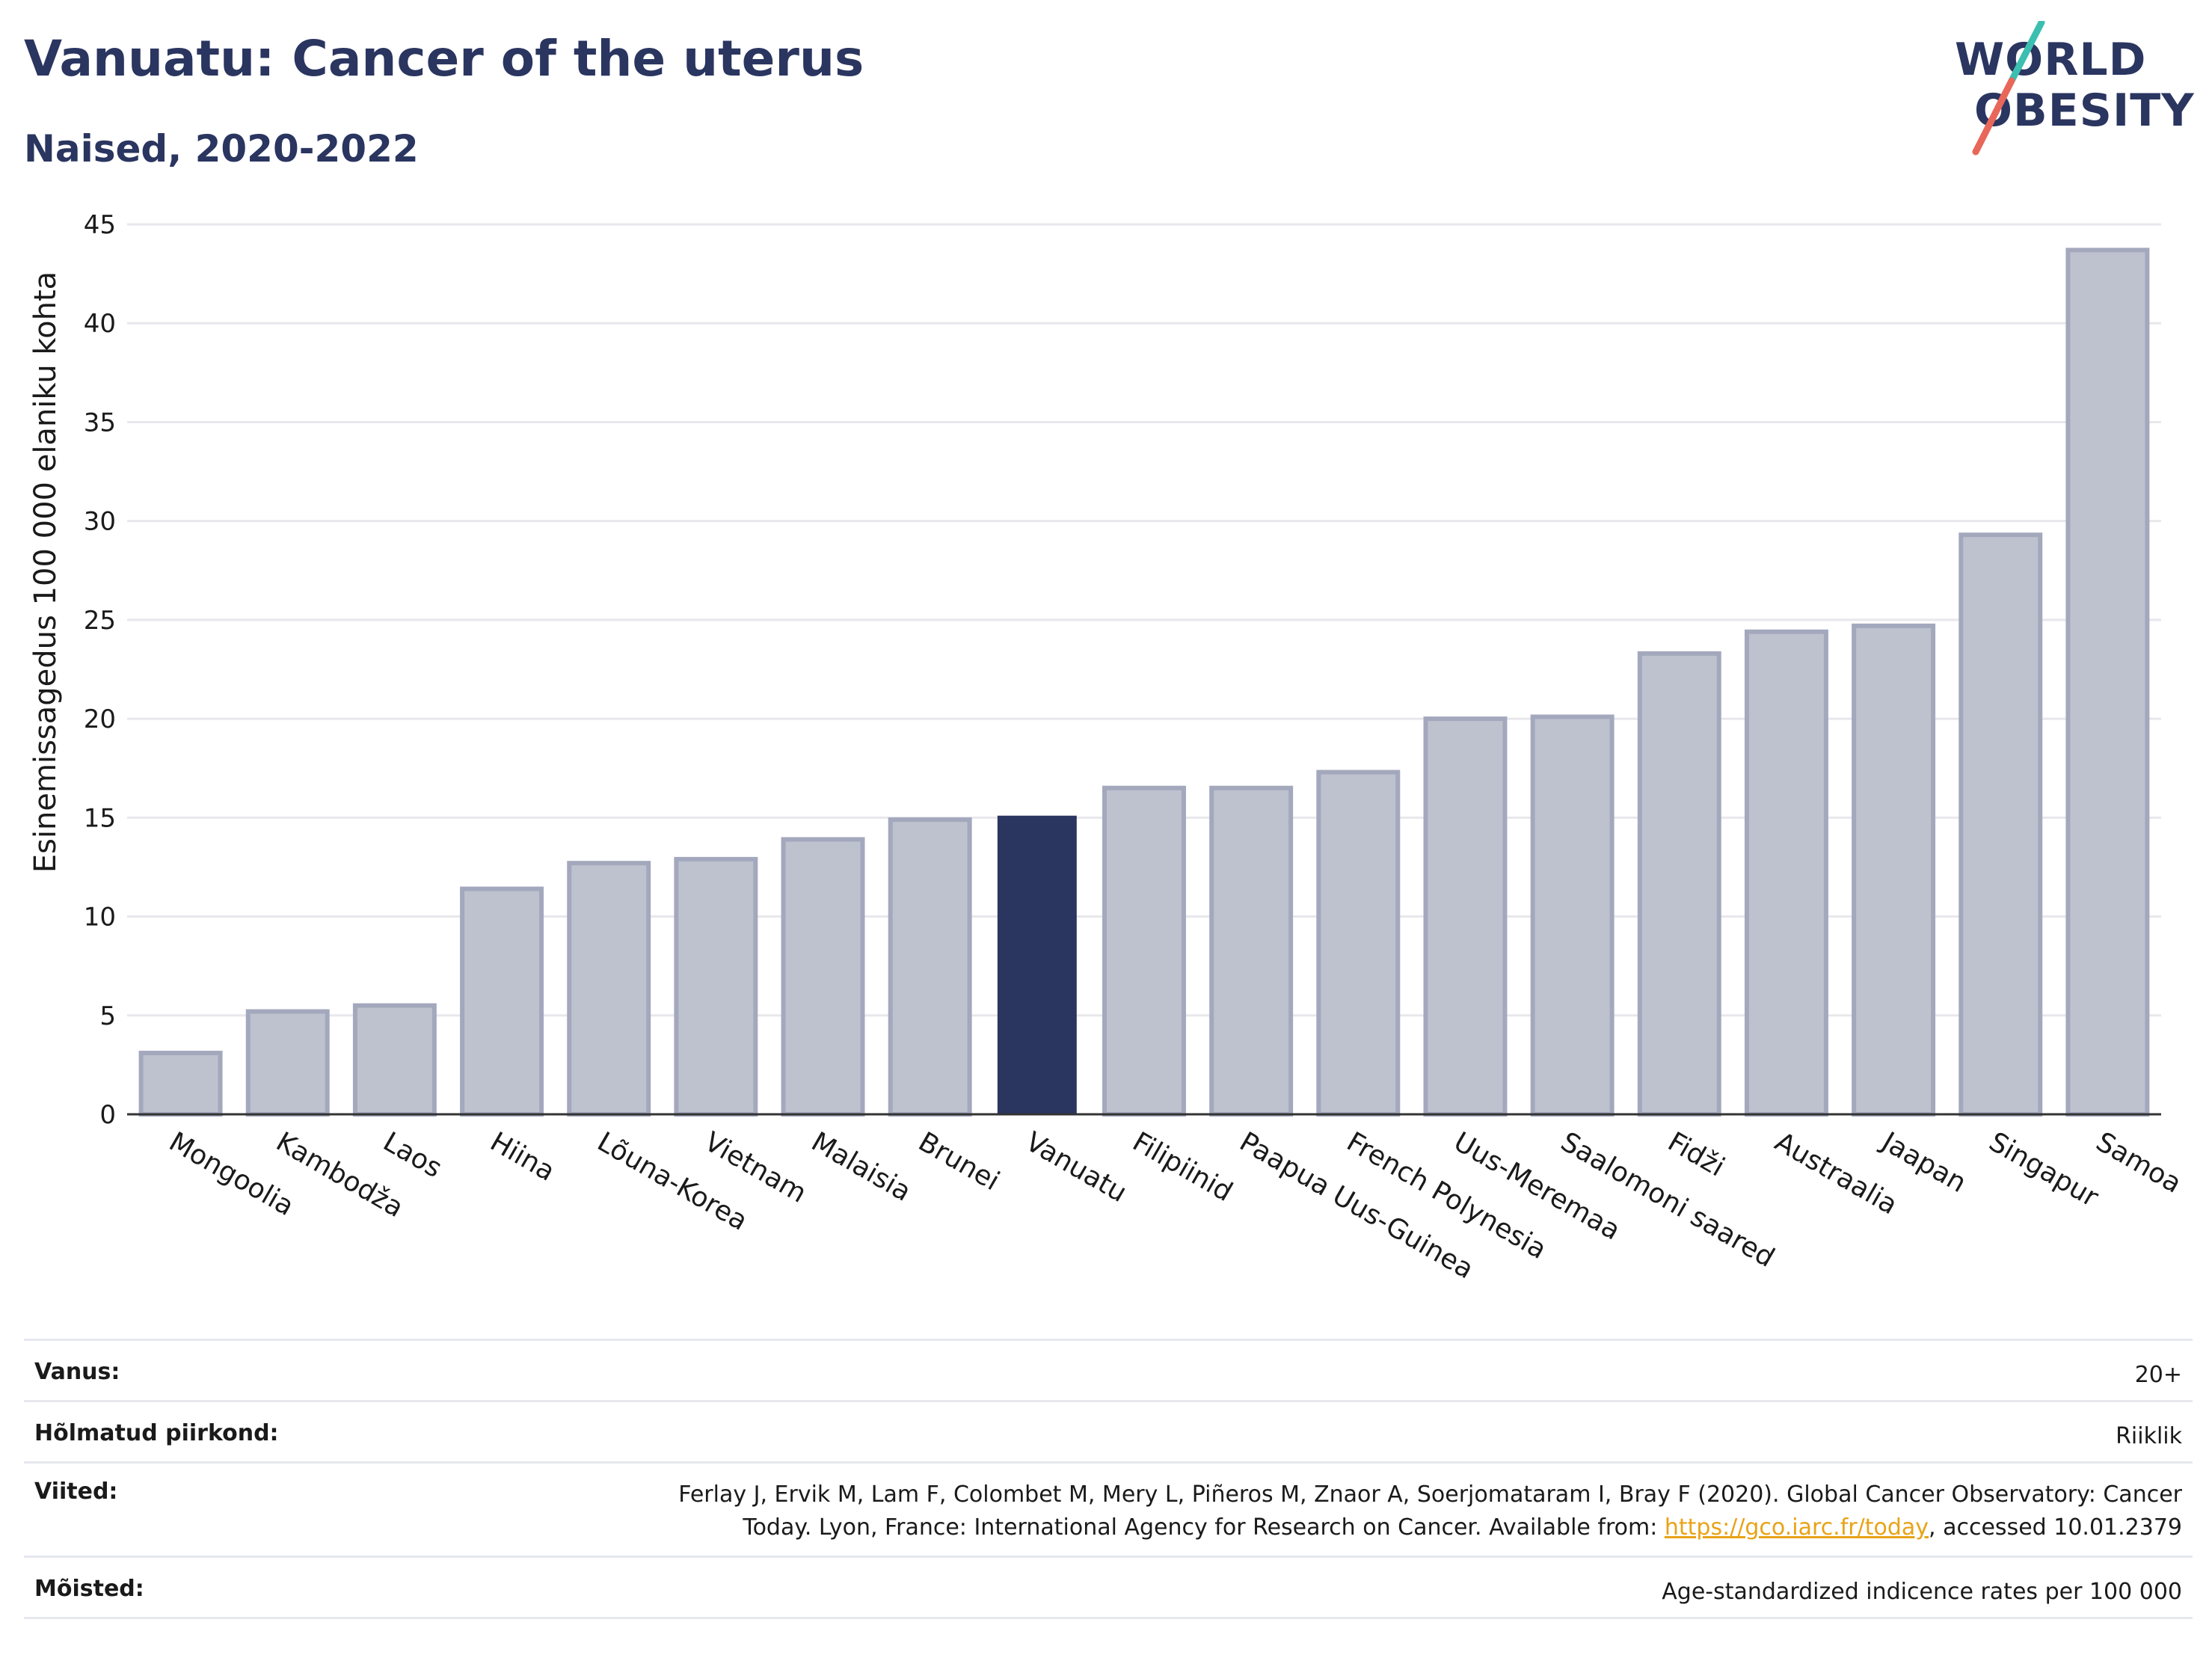 The height and width of the screenshot is (1655, 2212). What do you see at coordinates (1265, 1370) in the screenshot?
I see `age-value: 20+` at bounding box center [1265, 1370].